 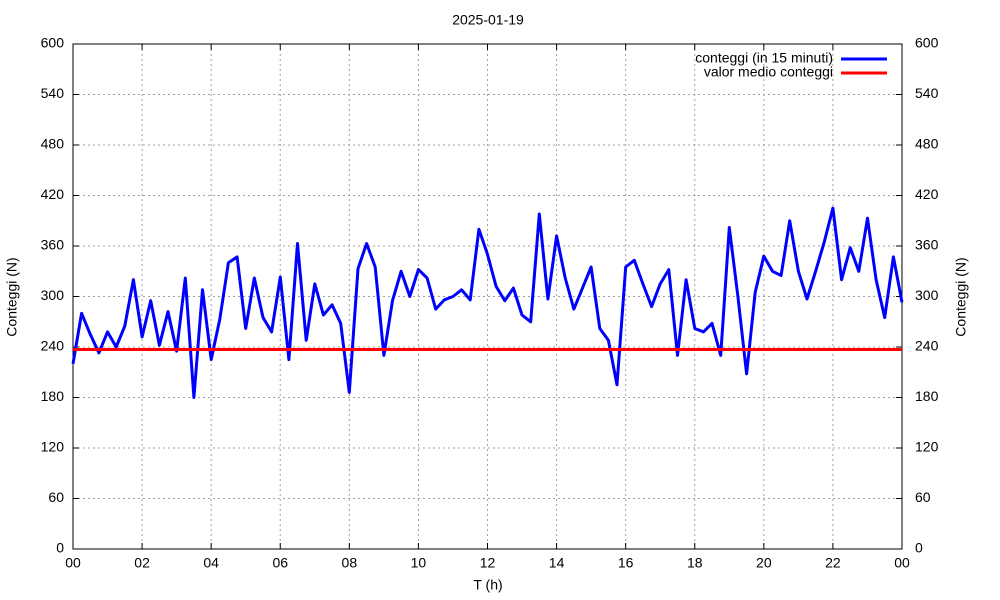 What do you see at coordinates (419, 563) in the screenshot?
I see `x-tick-label: 10` at bounding box center [419, 563].